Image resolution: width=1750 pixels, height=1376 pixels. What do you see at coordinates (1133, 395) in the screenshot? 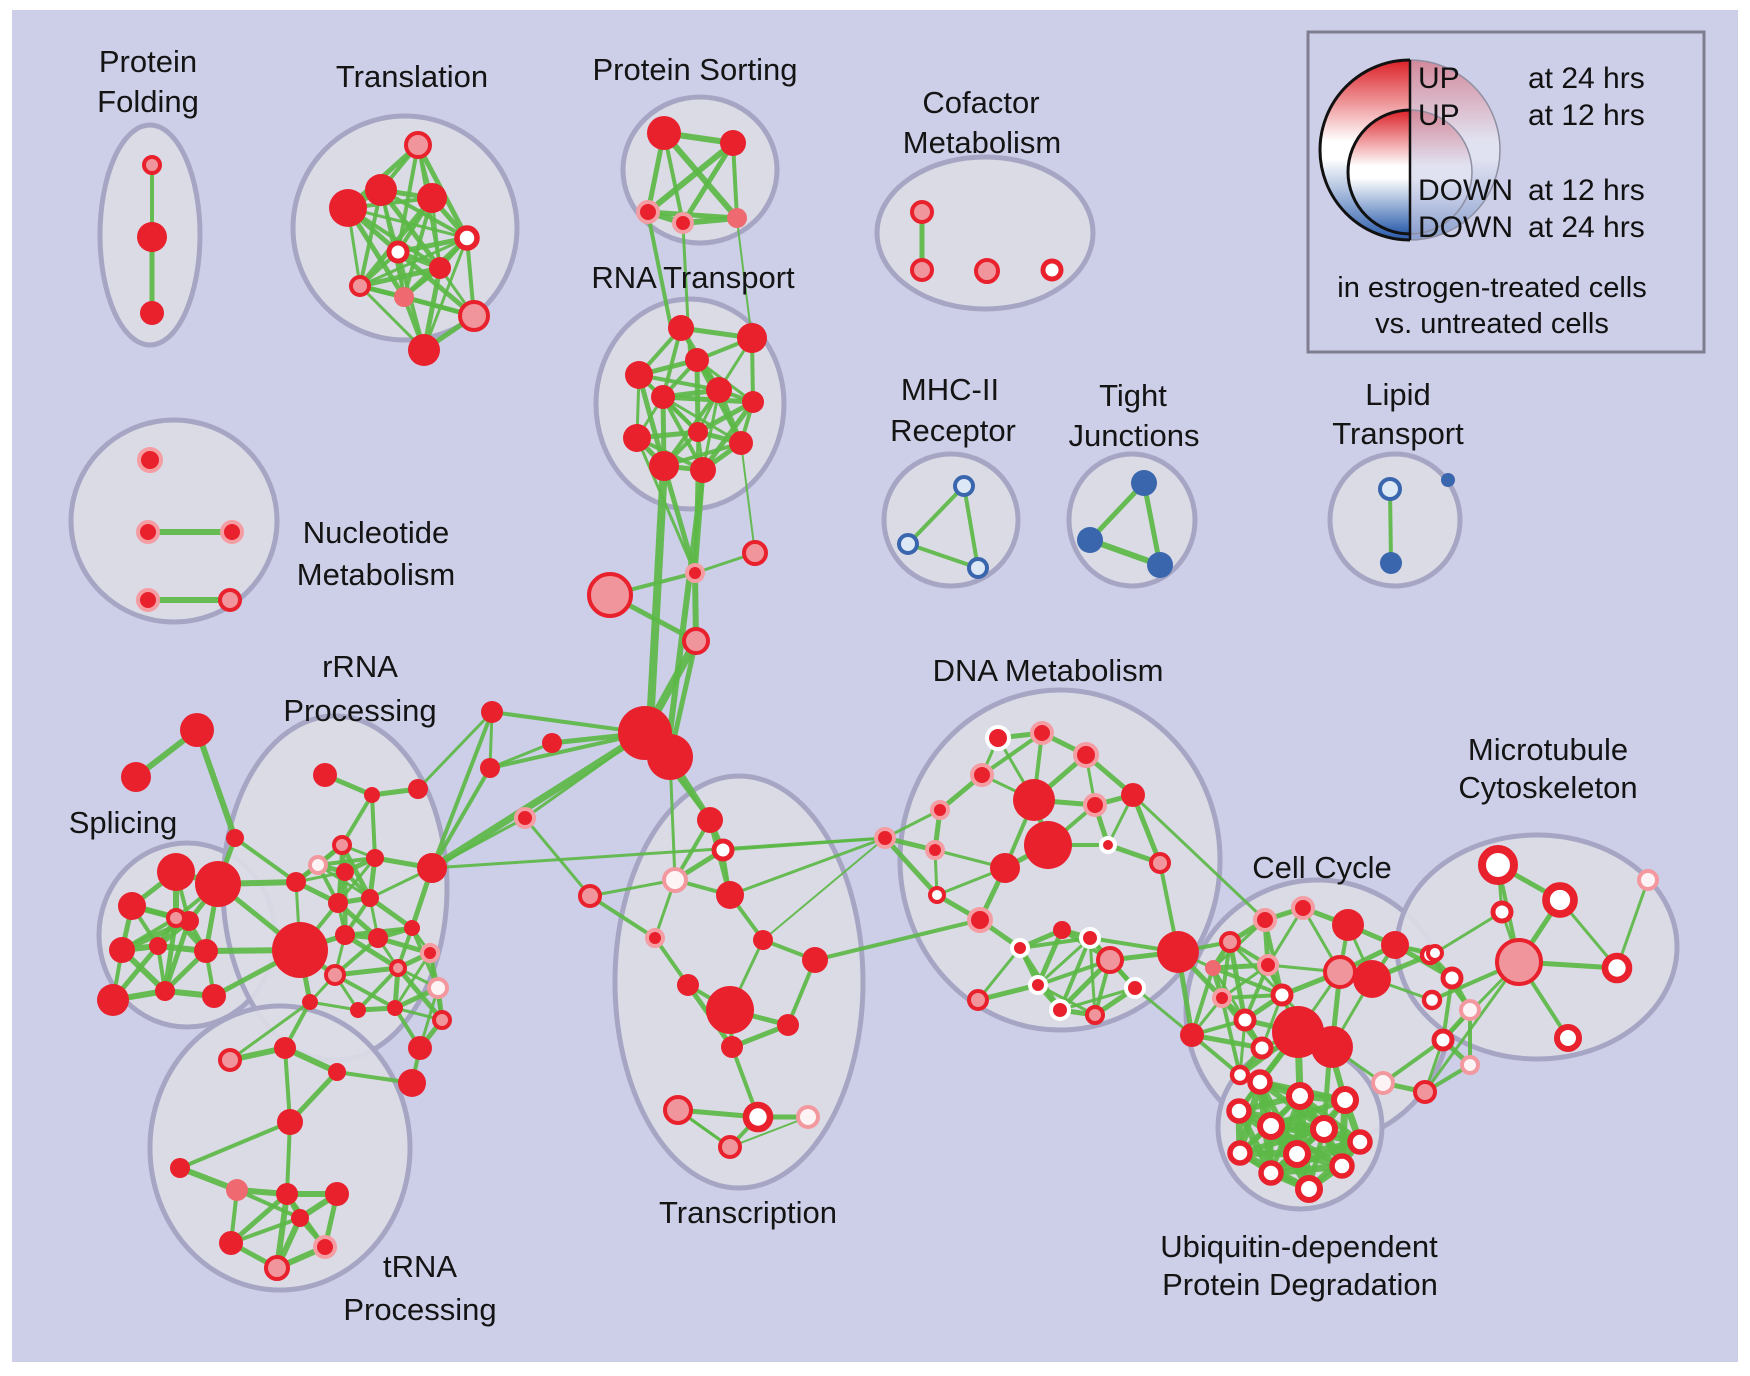
I see `cluster-label-tight-junctions: Tight` at bounding box center [1133, 395].